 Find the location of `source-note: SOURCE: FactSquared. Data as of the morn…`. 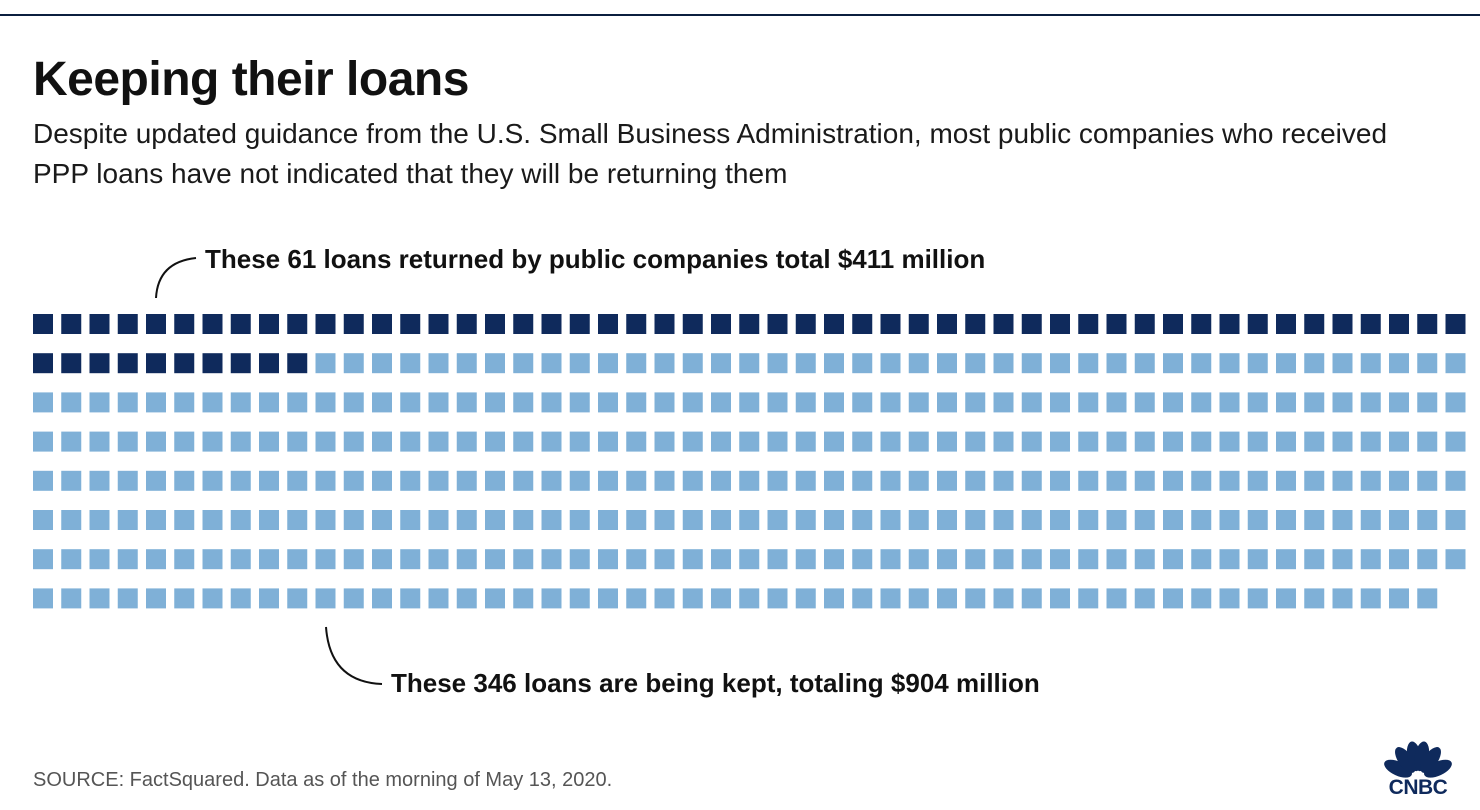

source-note: SOURCE: FactSquared. Data as of the morn… is located at coordinates (323, 780).